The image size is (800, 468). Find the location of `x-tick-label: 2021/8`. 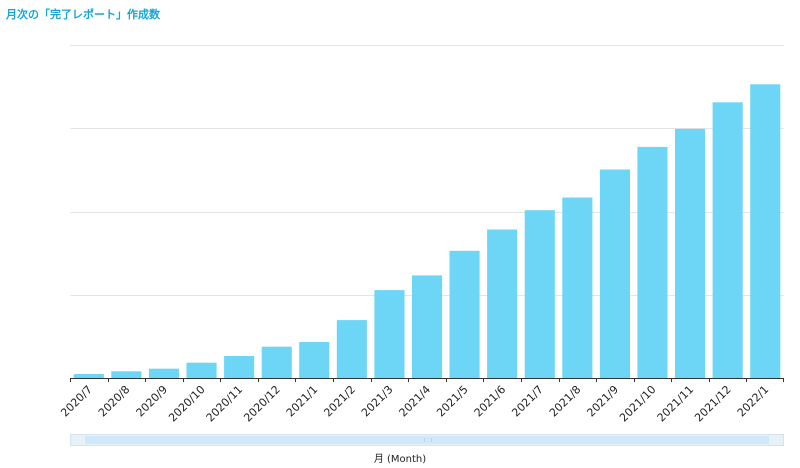

x-tick-label: 2021/8 is located at coordinates (565, 401).